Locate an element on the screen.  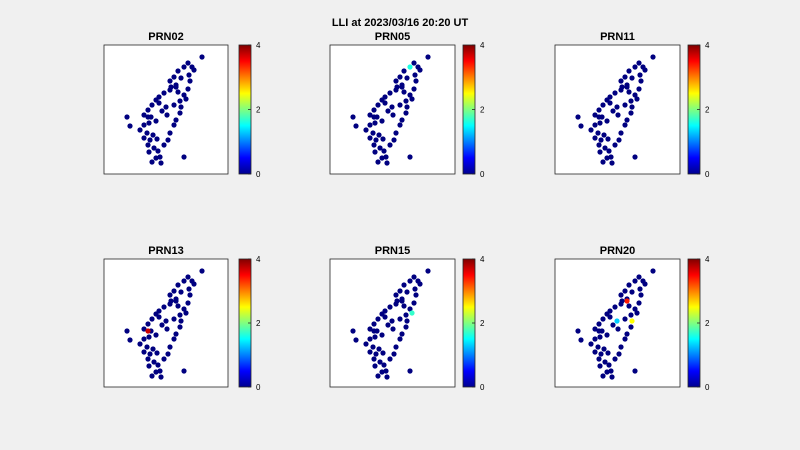
subplot-prn11: PRN11 0 2 4 is located at coordinates (632, 105).